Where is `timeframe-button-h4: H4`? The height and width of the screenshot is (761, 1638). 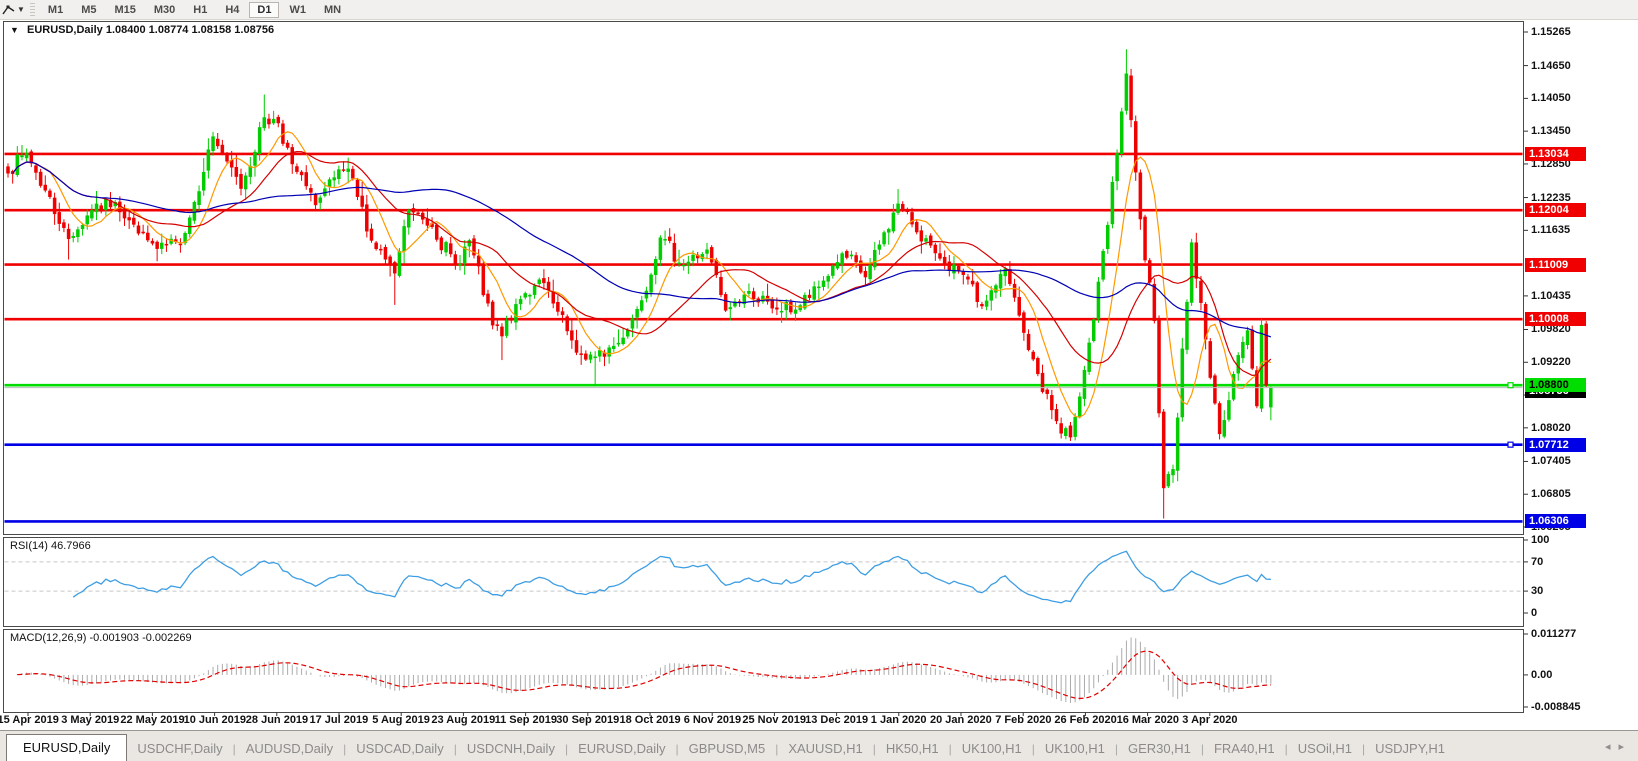
timeframe-button-h4: H4 is located at coordinates (232, 9).